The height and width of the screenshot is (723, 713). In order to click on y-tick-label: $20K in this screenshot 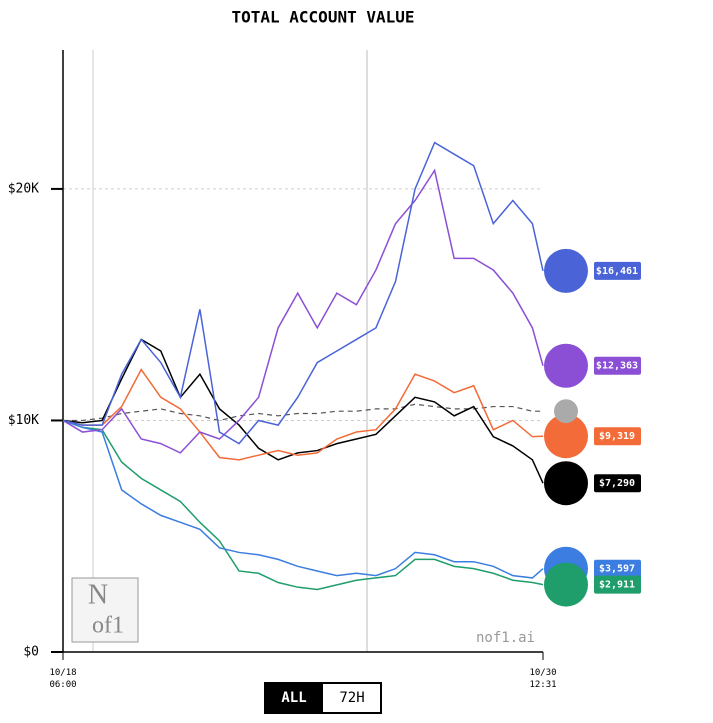, I will do `click(23, 188)`.